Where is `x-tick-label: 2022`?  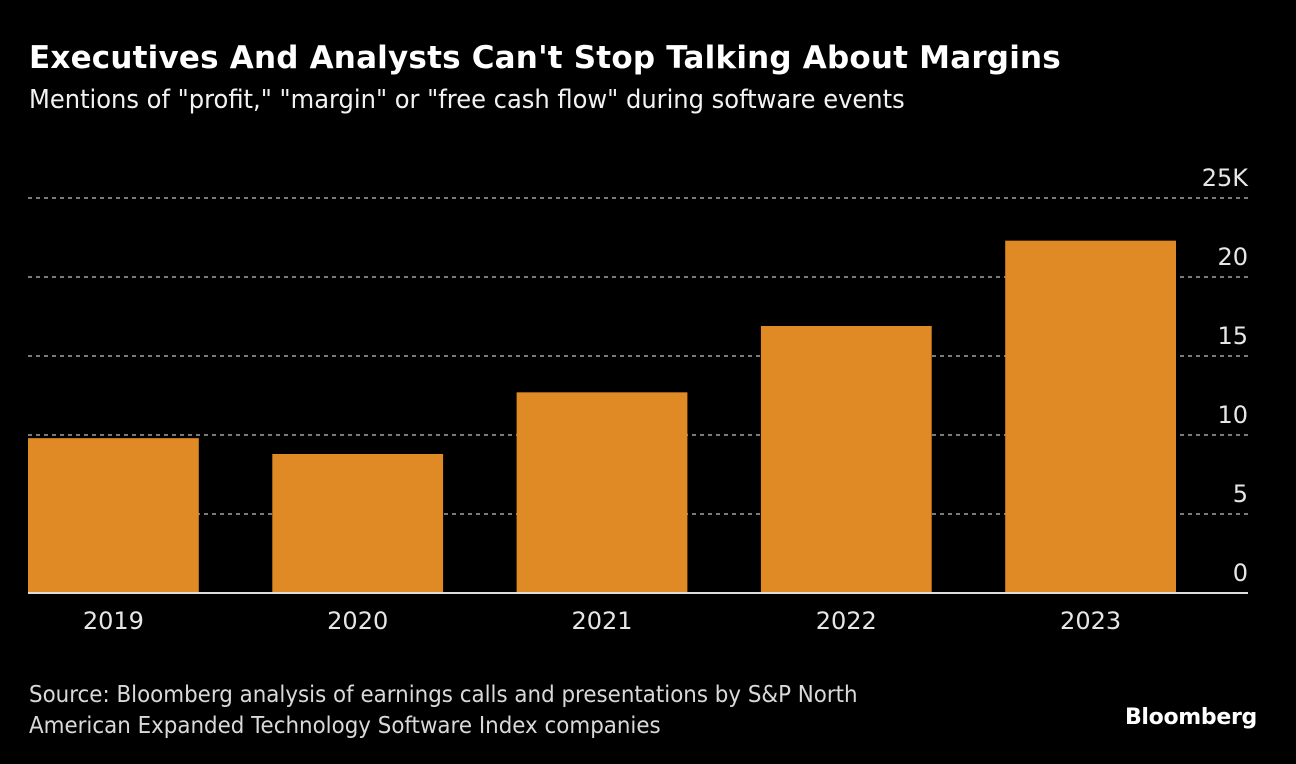 x-tick-label: 2022 is located at coordinates (846, 621).